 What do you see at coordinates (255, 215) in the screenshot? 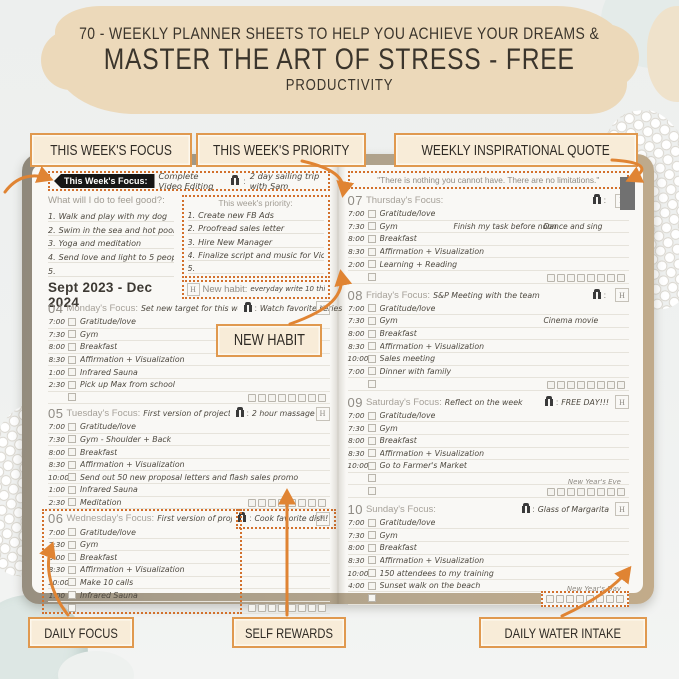
I see `list-item: 1. Create new FB Ads` at bounding box center [255, 215].